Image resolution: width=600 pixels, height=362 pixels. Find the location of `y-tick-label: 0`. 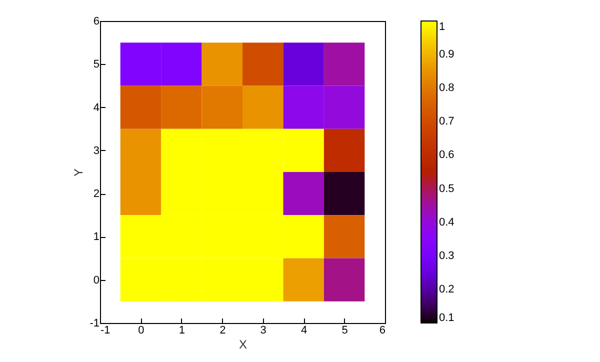

y-tick-label: 0 is located at coordinates (96, 280).